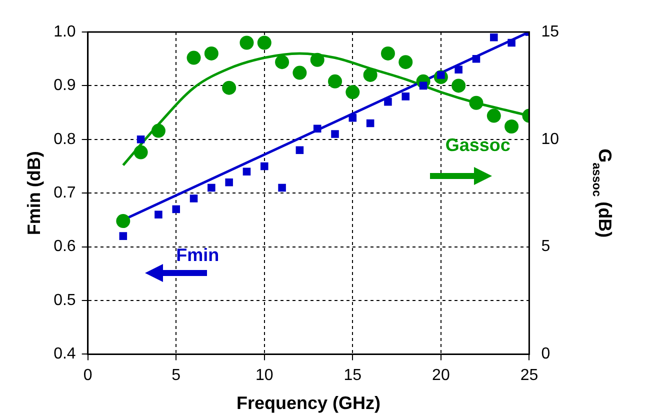 The width and height of the screenshot is (645, 419). Describe the element at coordinates (87, 375) in the screenshot. I see `x-tick-label: 0` at that location.